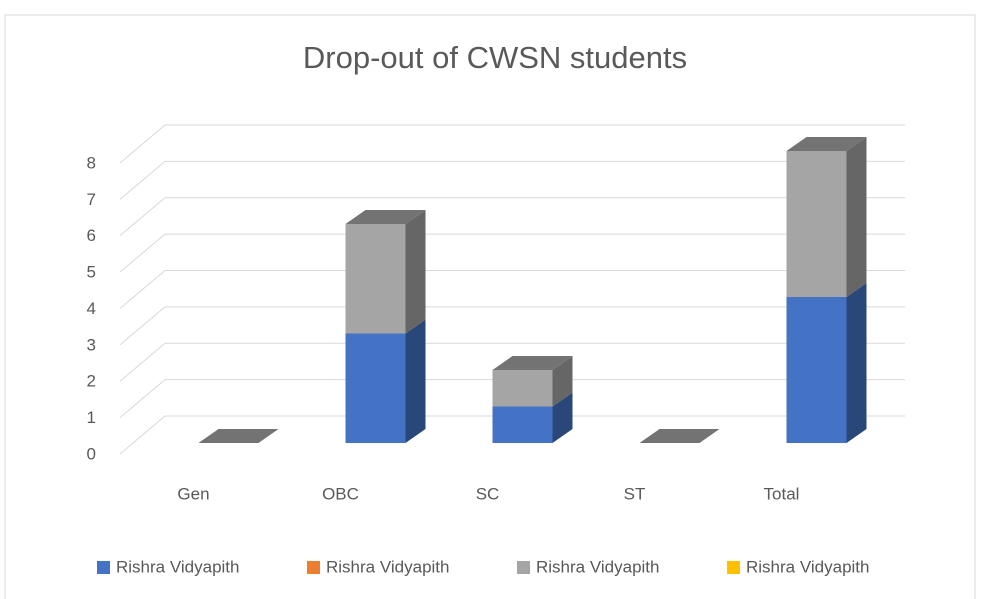 This screenshot has height=599, width=981. What do you see at coordinates (782, 493) in the screenshot?
I see `x-tick-label: Total` at bounding box center [782, 493].